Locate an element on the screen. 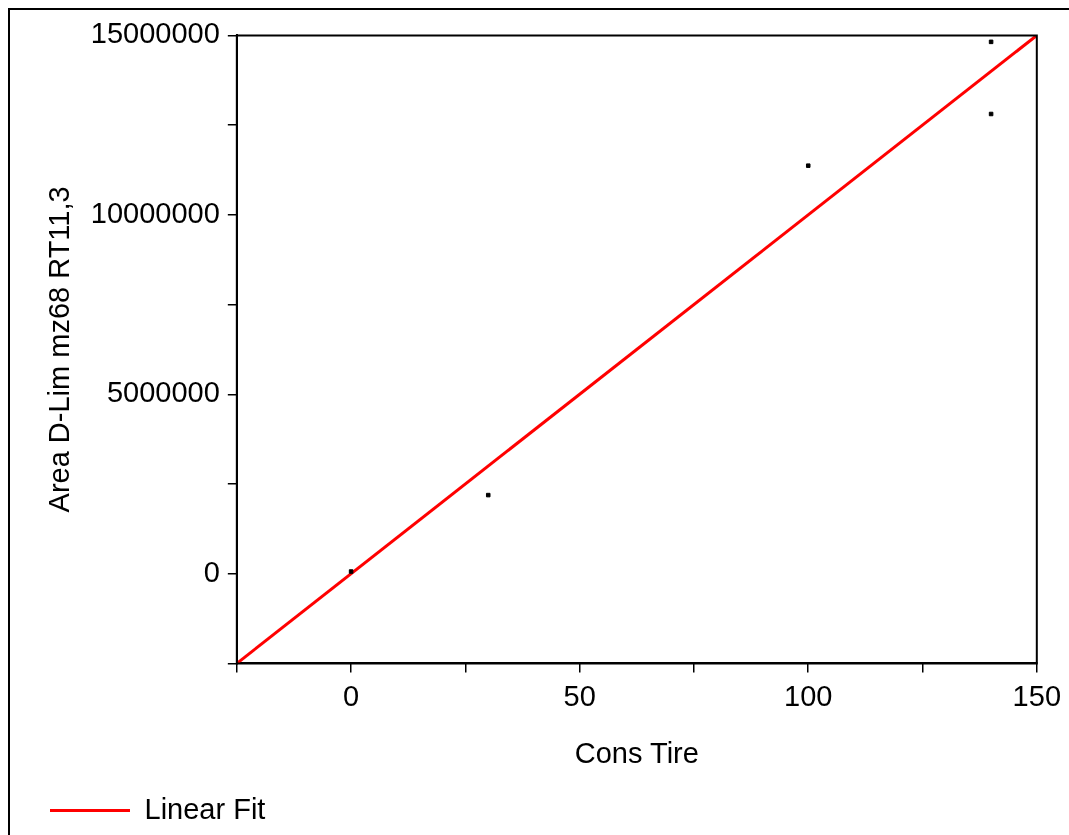 The height and width of the screenshot is (835, 1069). y-axis-title: Area D-Lim mz68 RT11,3 is located at coordinates (59, 349).